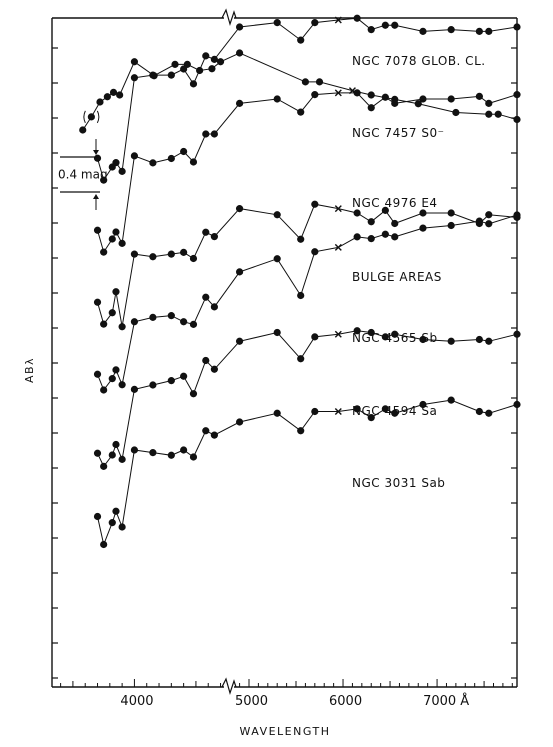 The width and height of the screenshot is (553, 747). Describe the element at coordinates (394, 411) in the screenshot. I see `series-label: NGC 4594 Sa` at that location.